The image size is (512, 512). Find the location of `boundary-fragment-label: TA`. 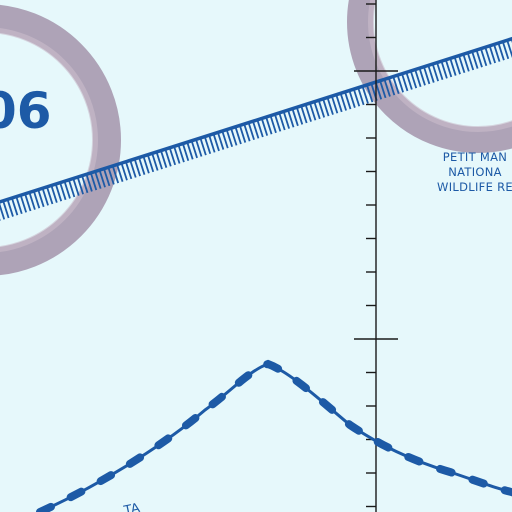

boundary-fragment-label: TA is located at coordinates (132, 506).